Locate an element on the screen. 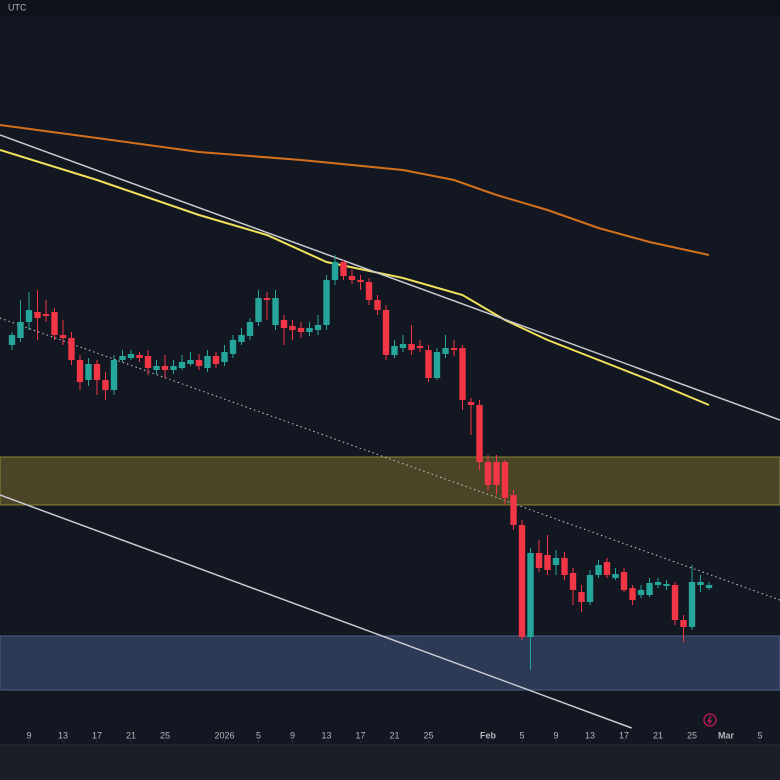 The width and height of the screenshot is (780, 780). x-axis: 9 13 17 21 25 2026 5 9 13 17 21 25 Feb 5 9 13 17 21 25 Mar 5 is located at coordinates (394, 736).